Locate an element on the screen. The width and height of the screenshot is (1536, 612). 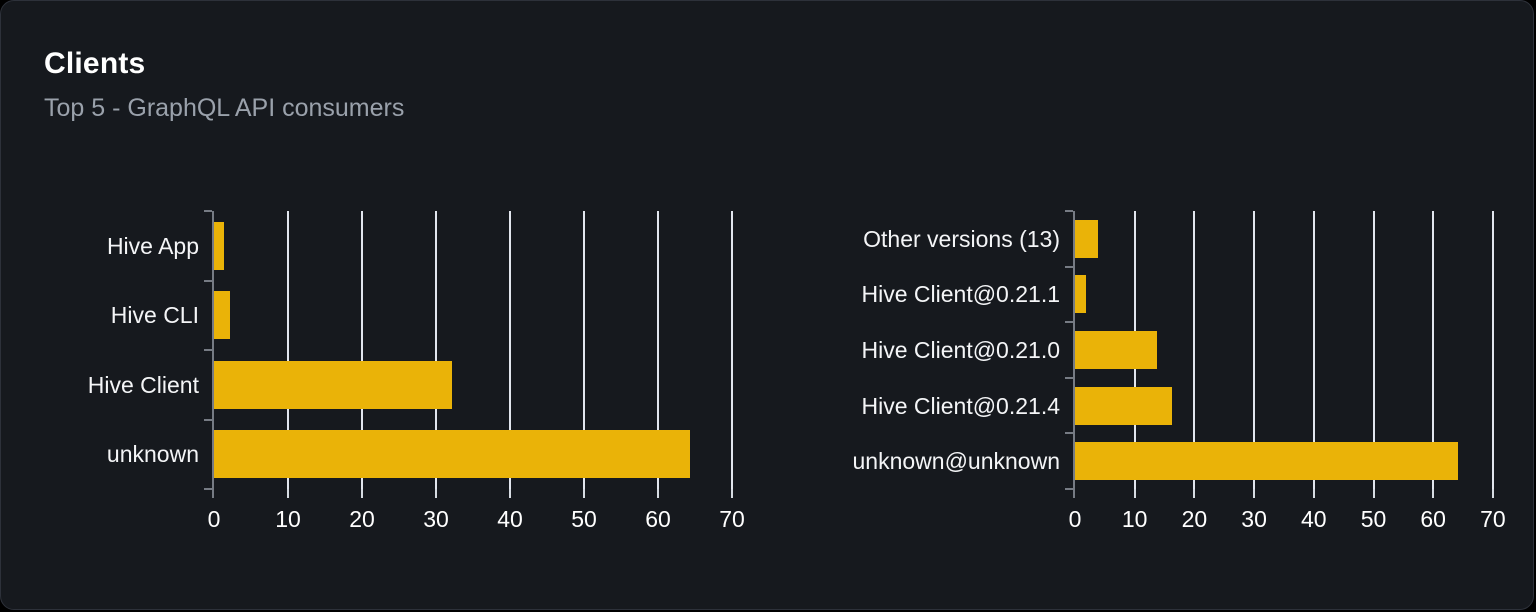
card-title: Clients is located at coordinates (95, 63).